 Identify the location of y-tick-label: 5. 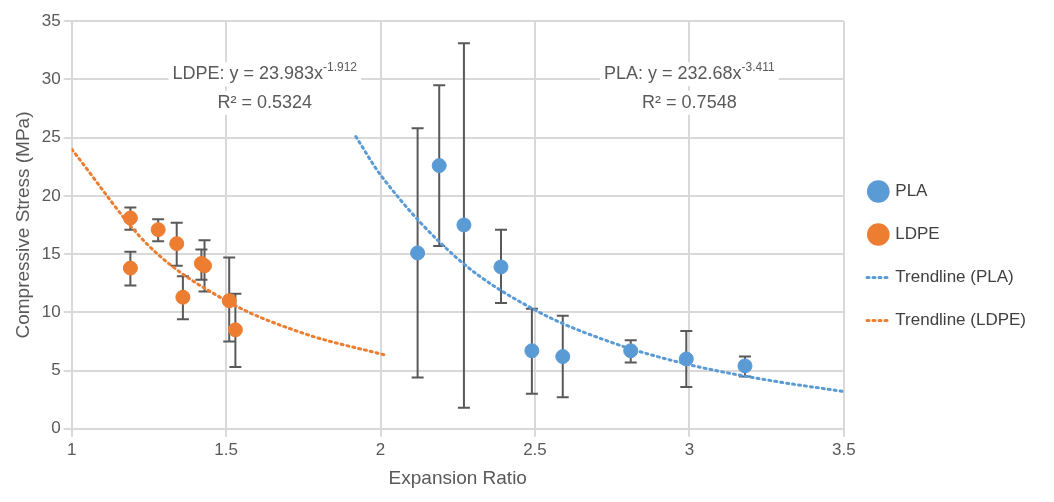
(56, 370).